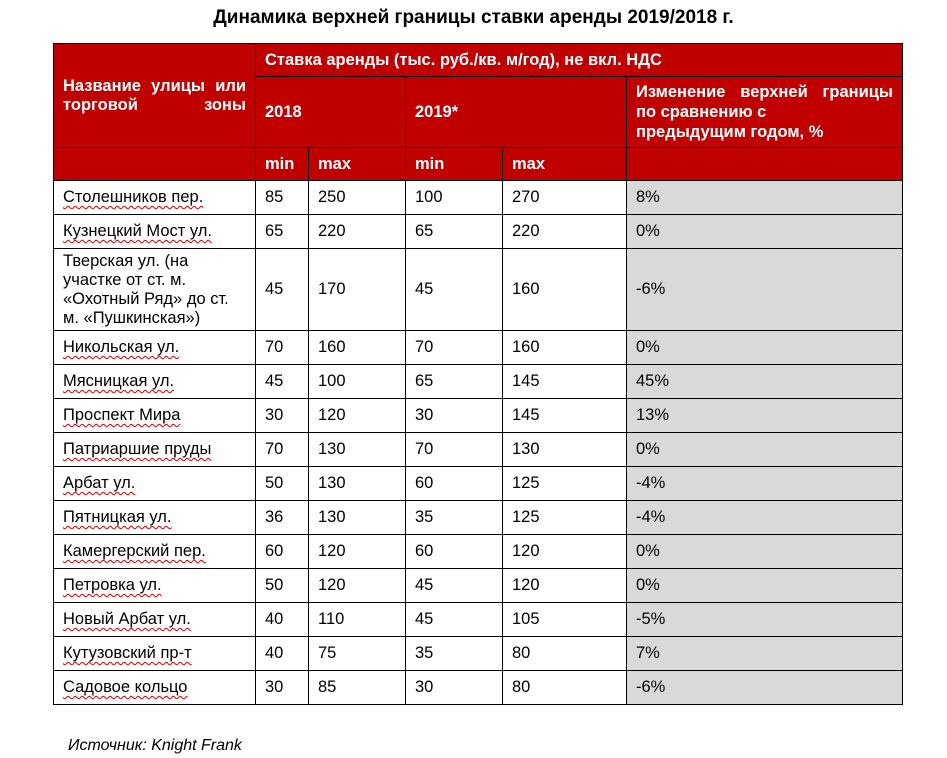 The height and width of the screenshot is (758, 947). Describe the element at coordinates (154, 231) in the screenshot. I see `street-name-cell: Кузнецкий Мост ул.` at that location.